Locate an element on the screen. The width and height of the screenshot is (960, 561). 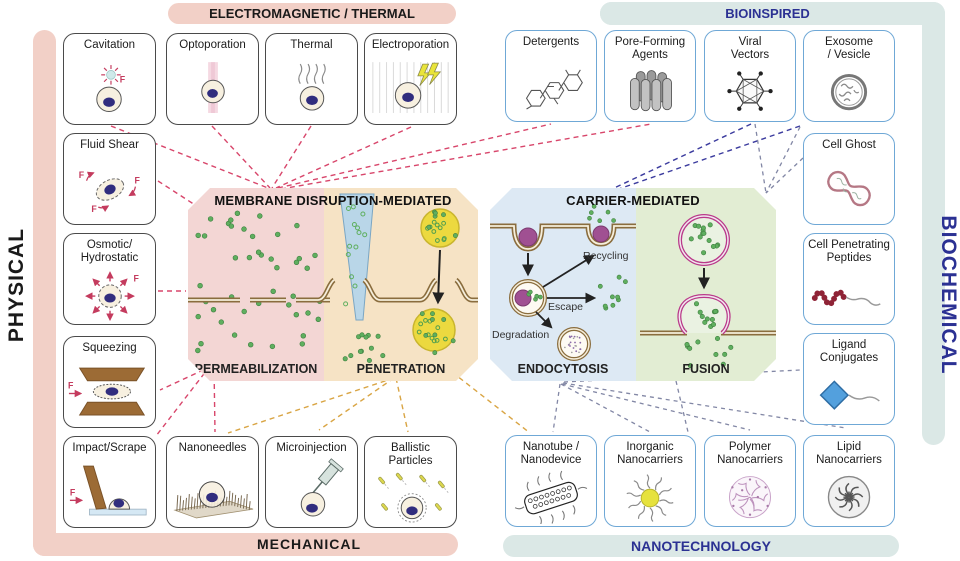
biochemical-frame-vertical-bar is located at coordinates (933, 223).